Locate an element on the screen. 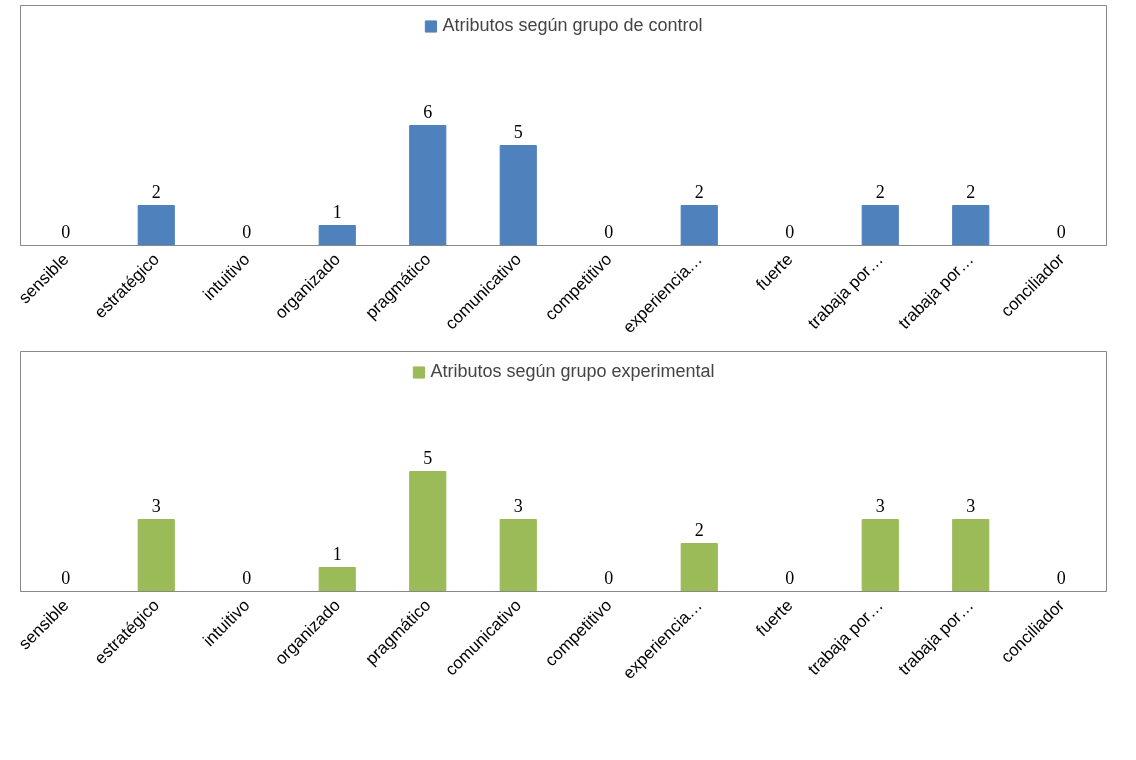 The height and width of the screenshot is (760, 1136). legend-label: Atributos según grupo experimental is located at coordinates (572, 371).